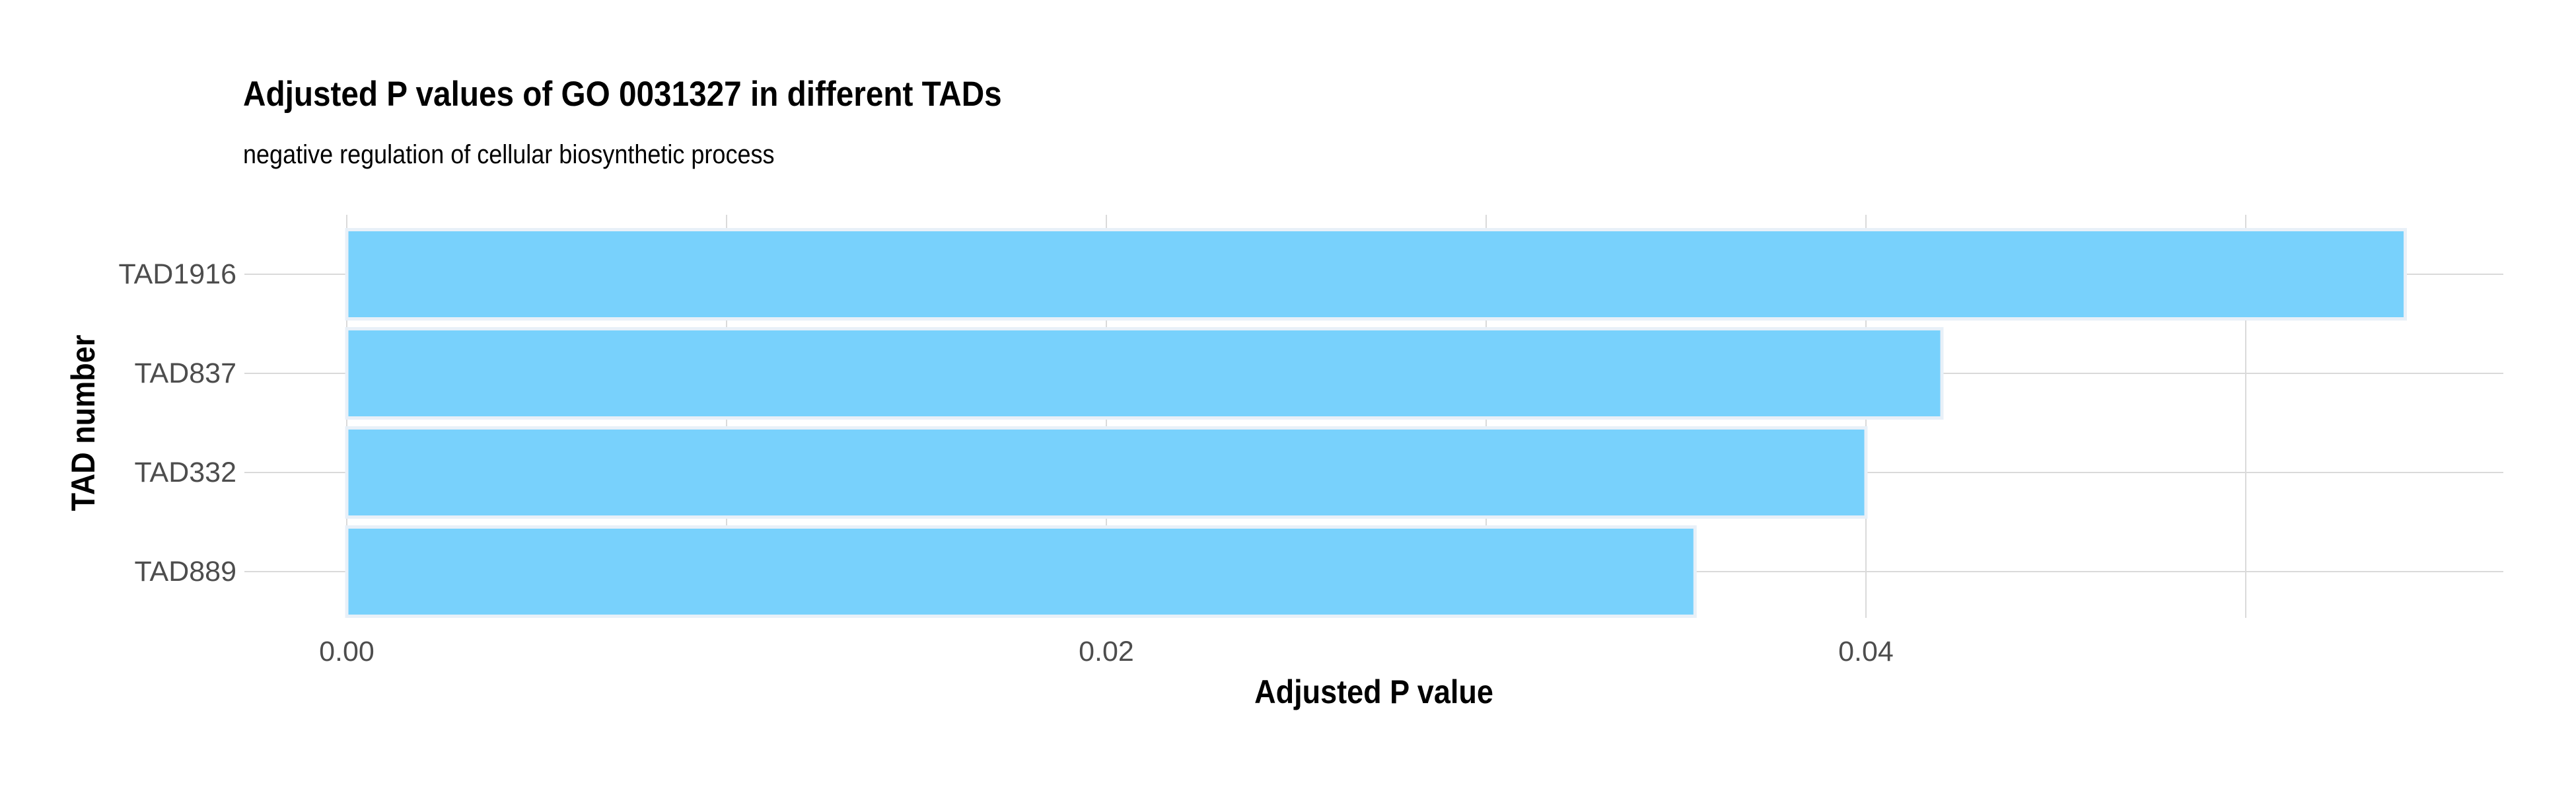  What do you see at coordinates (1376, 275) in the screenshot?
I see `bar-tad1916` at bounding box center [1376, 275].